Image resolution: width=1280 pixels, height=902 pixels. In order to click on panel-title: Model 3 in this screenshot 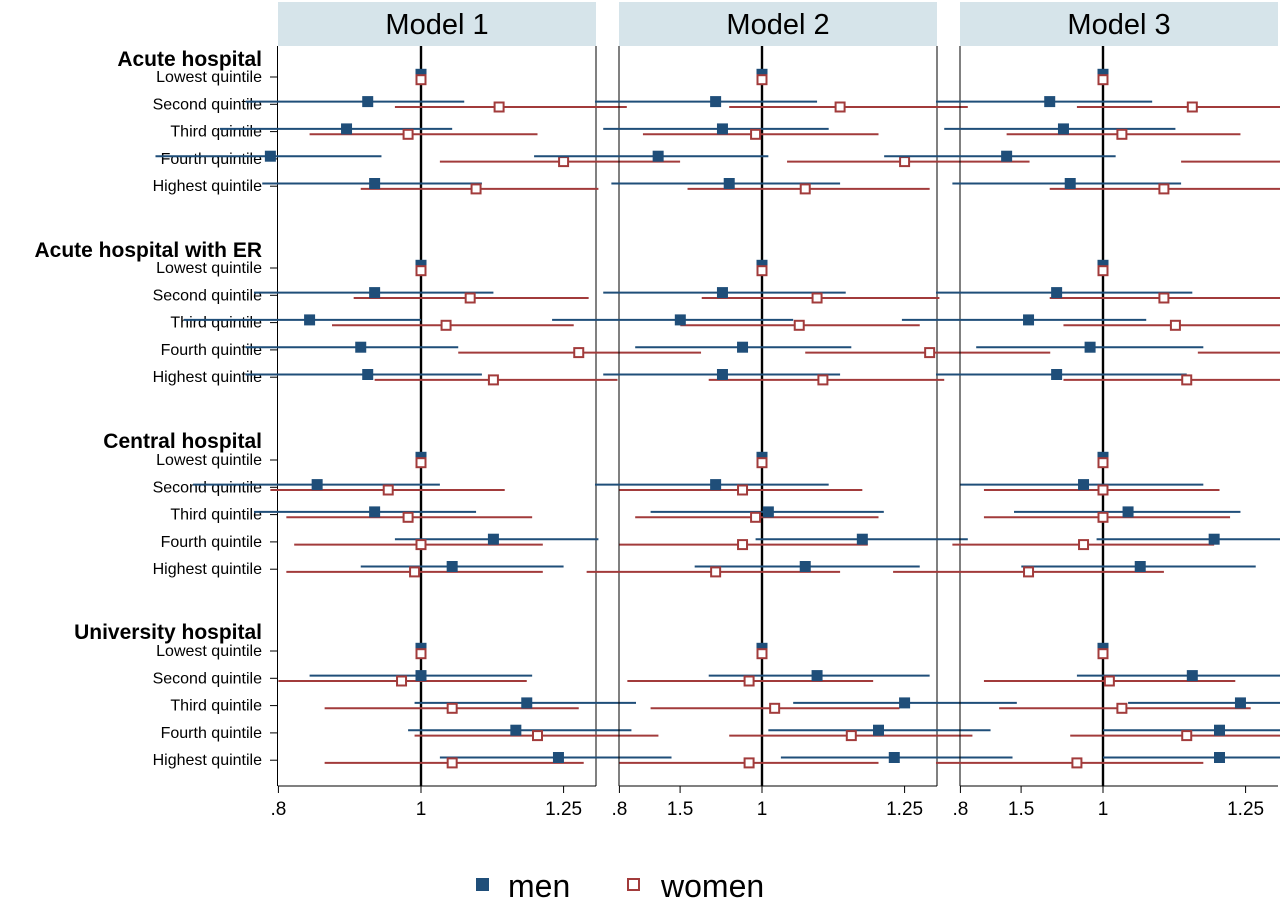, I will do `click(1118, 25)`.